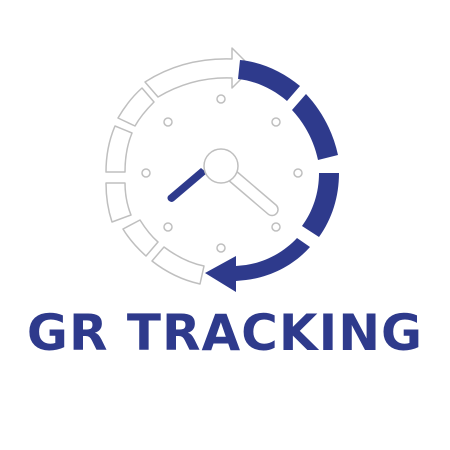 The image size is (450, 450). Describe the element at coordinates (118, 202) in the screenshot. I see `outline-segment-lower-left` at that location.